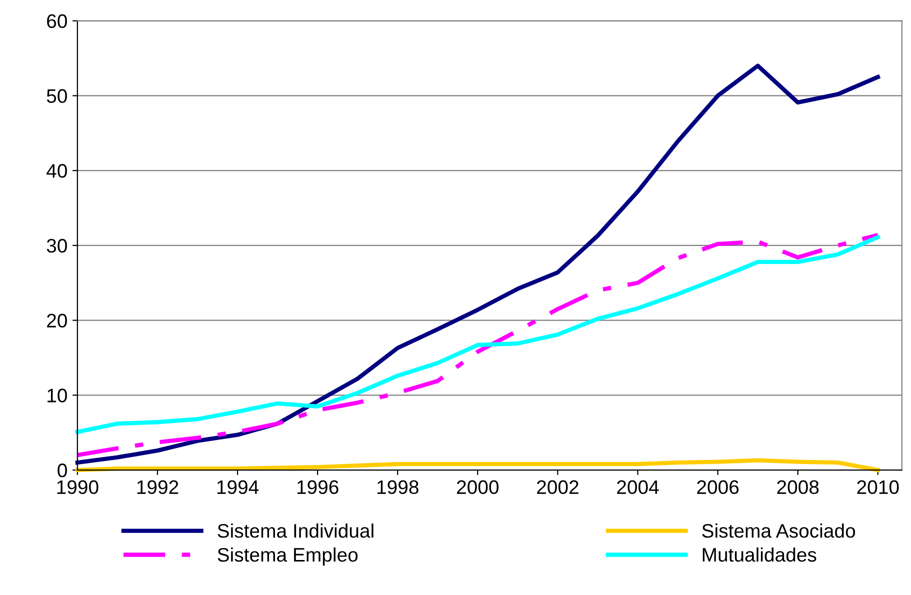  I want to click on x-tick-label: 2010, so click(878, 487).